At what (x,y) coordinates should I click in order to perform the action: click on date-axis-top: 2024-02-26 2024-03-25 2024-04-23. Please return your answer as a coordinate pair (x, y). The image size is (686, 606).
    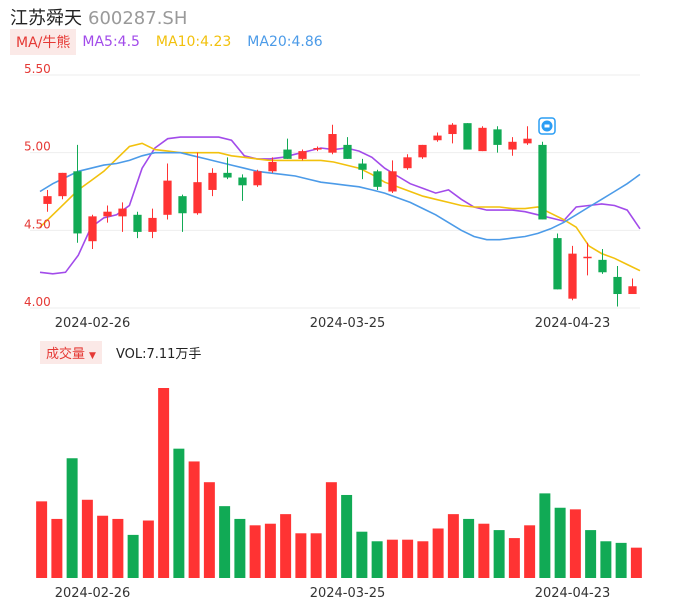
    Looking at the image, I should click on (333, 323).